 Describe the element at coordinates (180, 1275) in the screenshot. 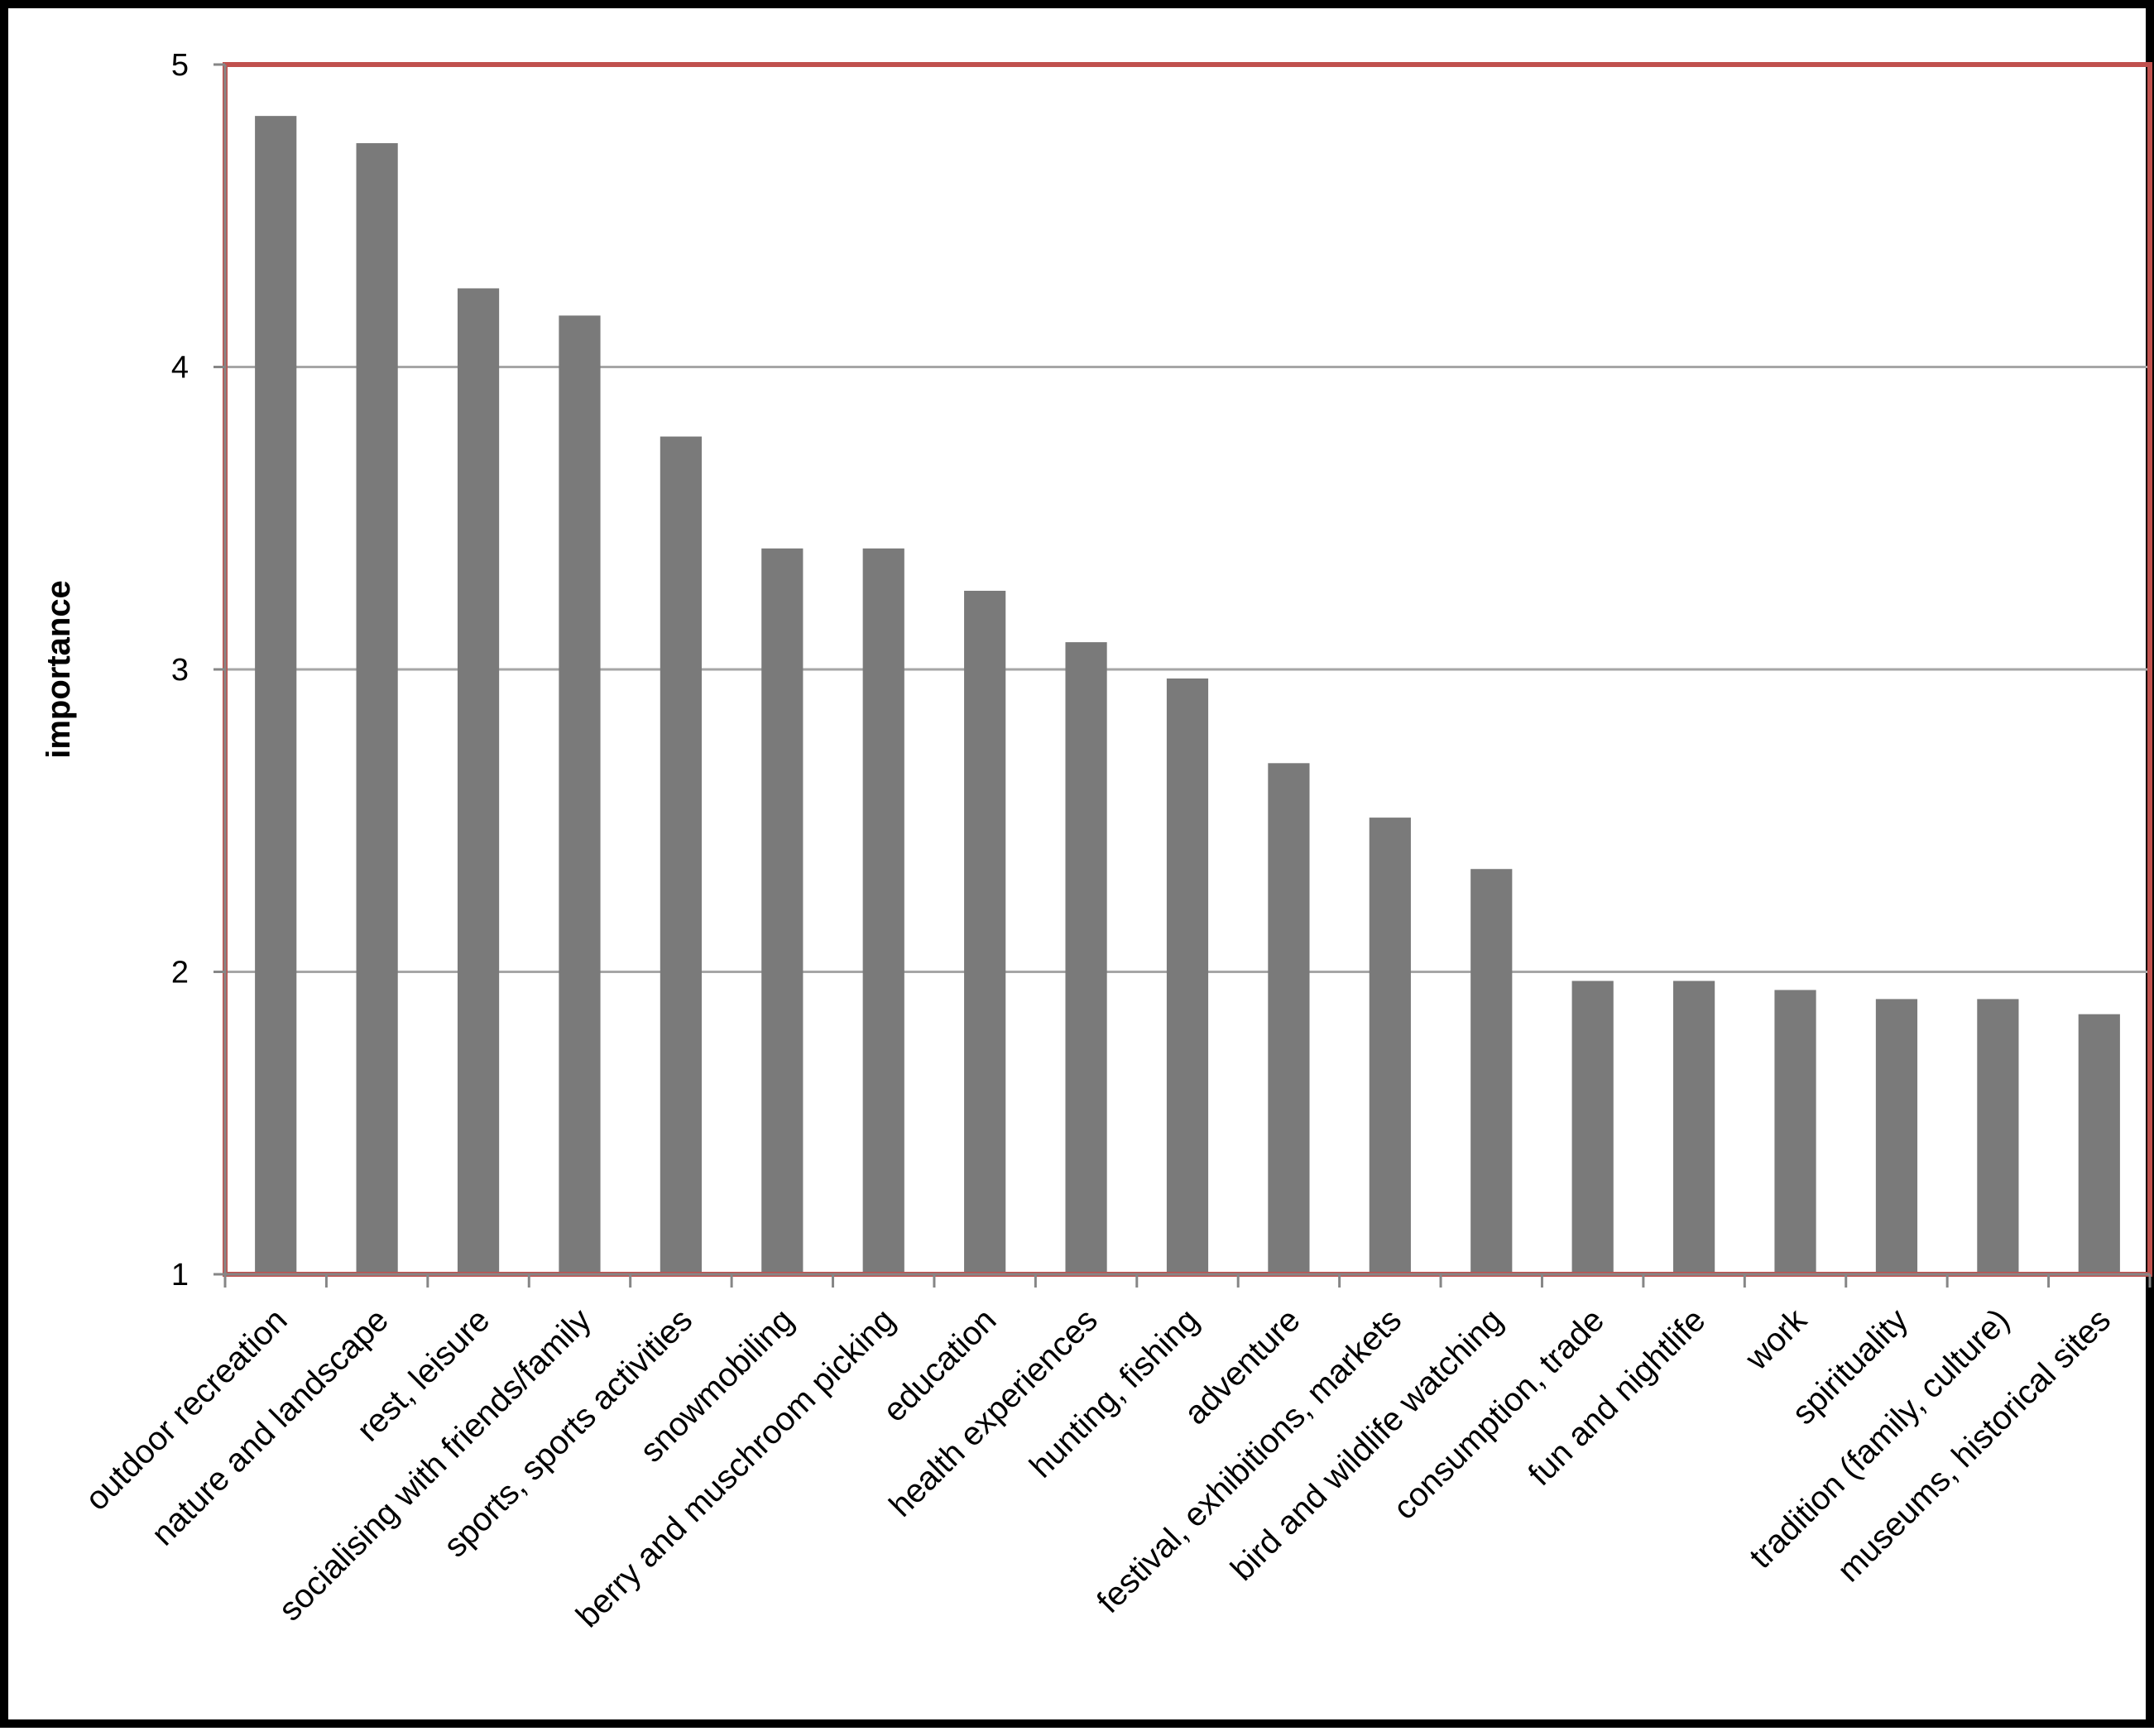

I see `y-tick-label: 1` at that location.